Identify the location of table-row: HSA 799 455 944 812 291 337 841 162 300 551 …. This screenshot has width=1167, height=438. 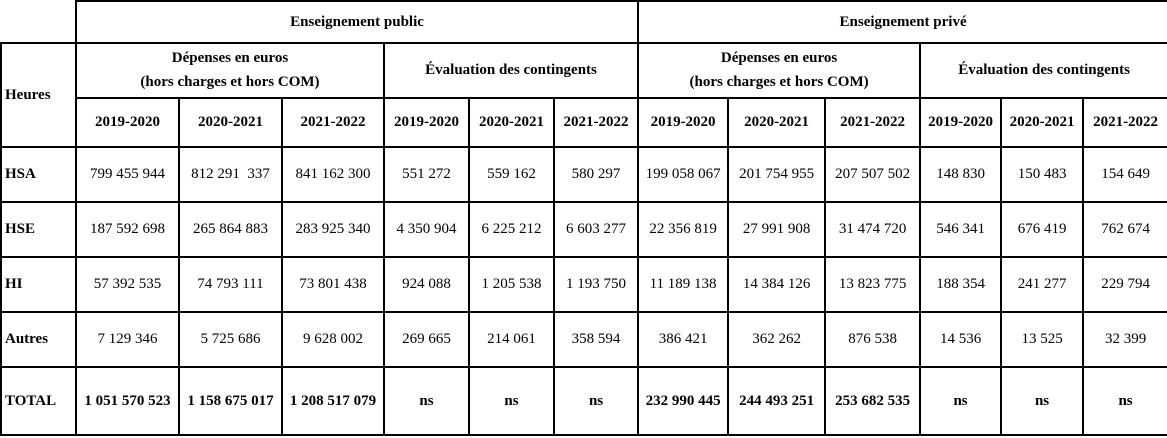
(583, 174).